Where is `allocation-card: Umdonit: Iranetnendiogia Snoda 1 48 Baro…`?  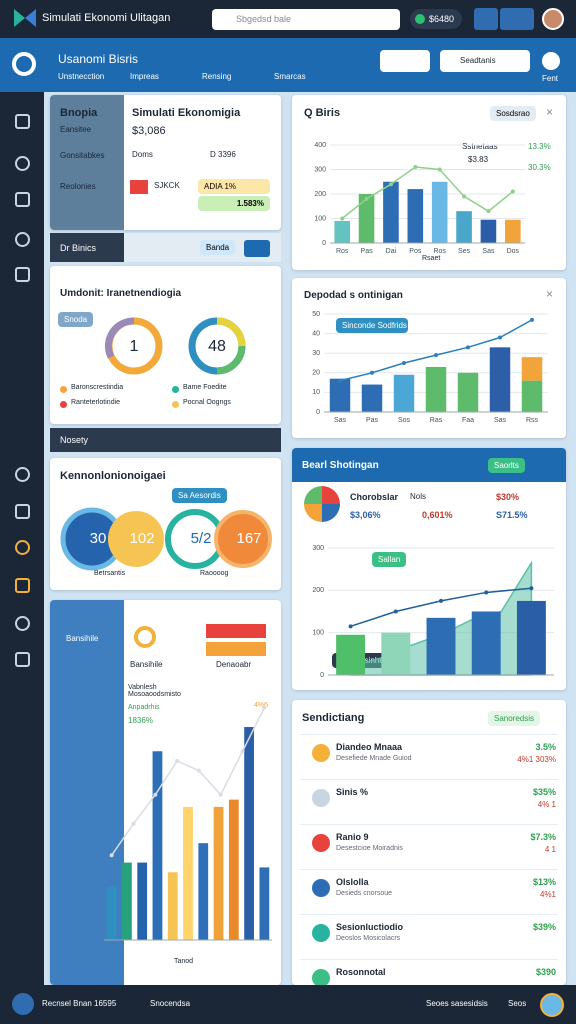
allocation-card: Umdonit: Iranetnendiogia Snoda 1 48 Baro… is located at coordinates (165, 345).